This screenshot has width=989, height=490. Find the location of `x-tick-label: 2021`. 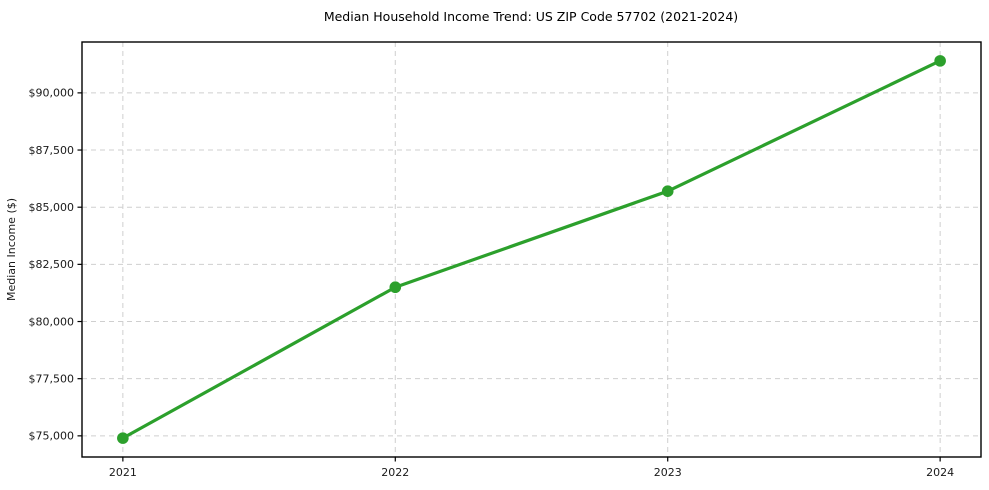

x-tick-label: 2021 is located at coordinates (123, 472).